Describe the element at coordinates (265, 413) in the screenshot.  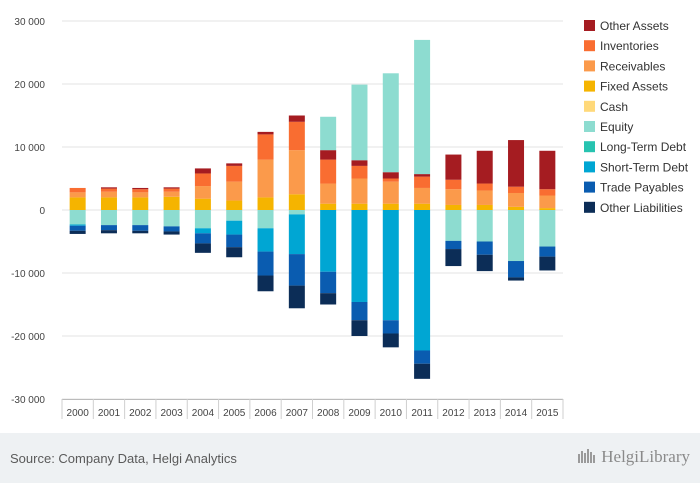
I see `x-tick-label: 2006` at that location.